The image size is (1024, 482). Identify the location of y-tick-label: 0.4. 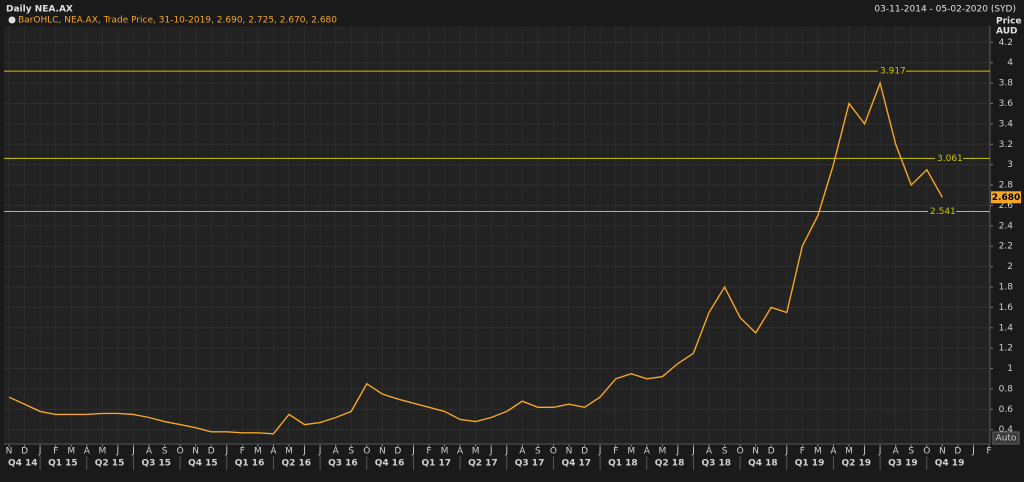
(1006, 430).